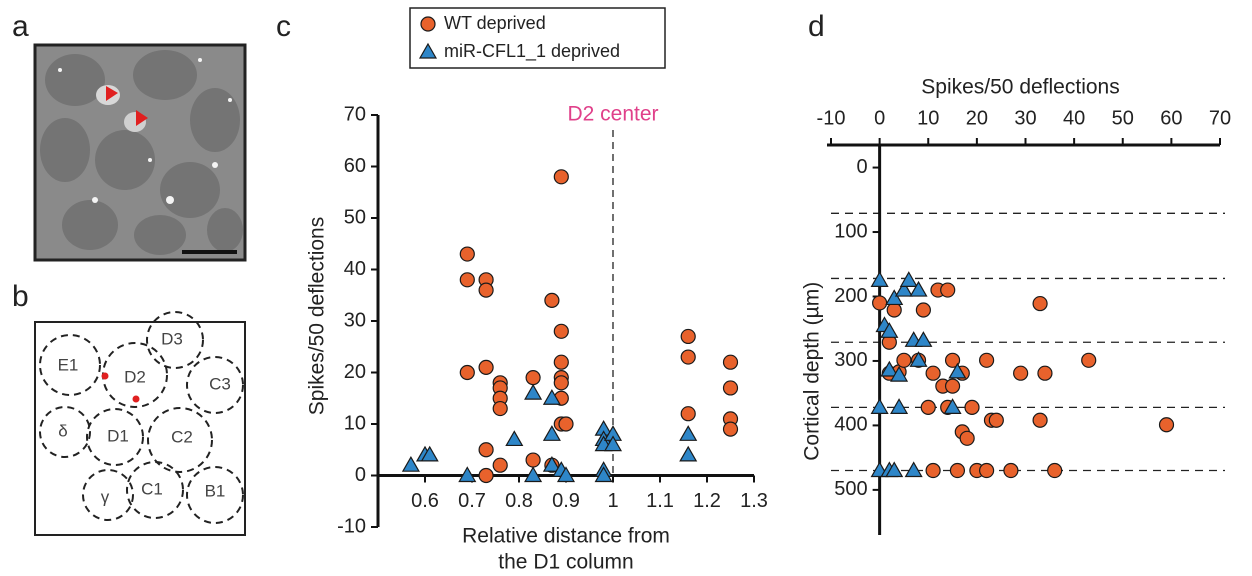  Describe the element at coordinates (220, 383) in the screenshot. I see `barrel-label: C3` at that location.